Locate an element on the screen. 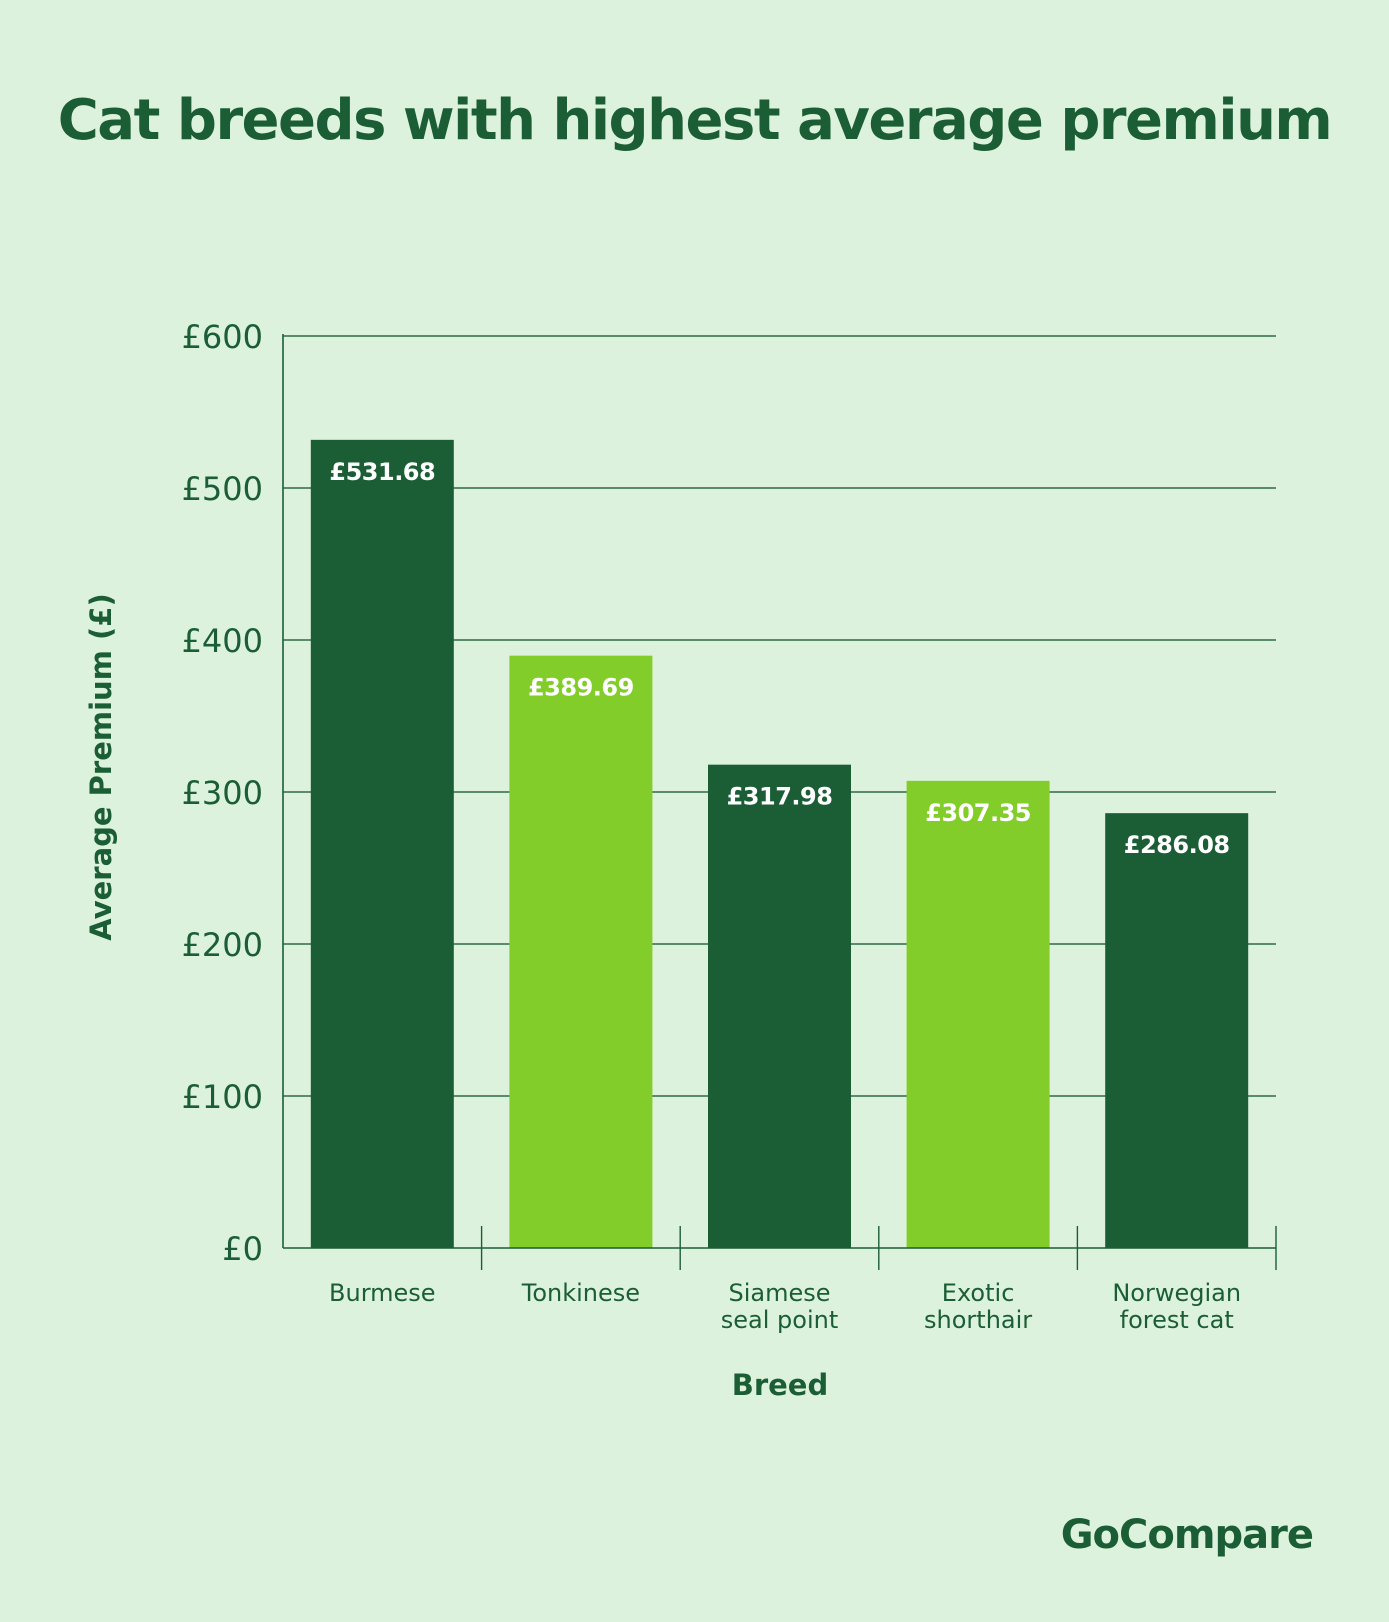 The height and width of the screenshot is (1622, 1389). x-tick-label-line: Siamese is located at coordinates (779, 1293).